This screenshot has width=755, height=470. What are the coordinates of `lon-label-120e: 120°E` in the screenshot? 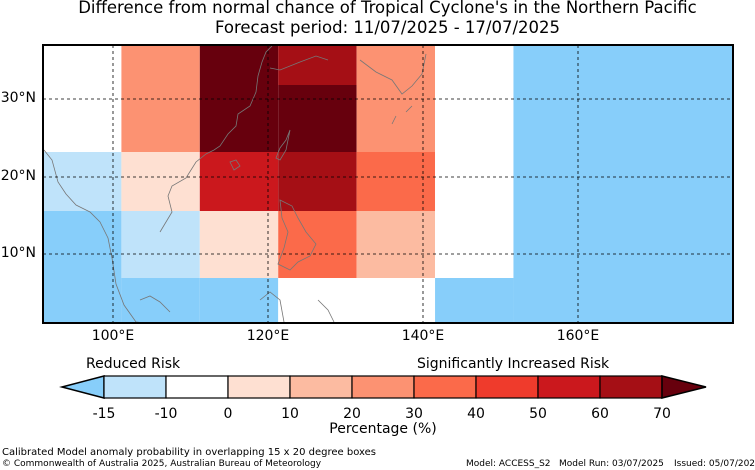 It's located at (268, 336).